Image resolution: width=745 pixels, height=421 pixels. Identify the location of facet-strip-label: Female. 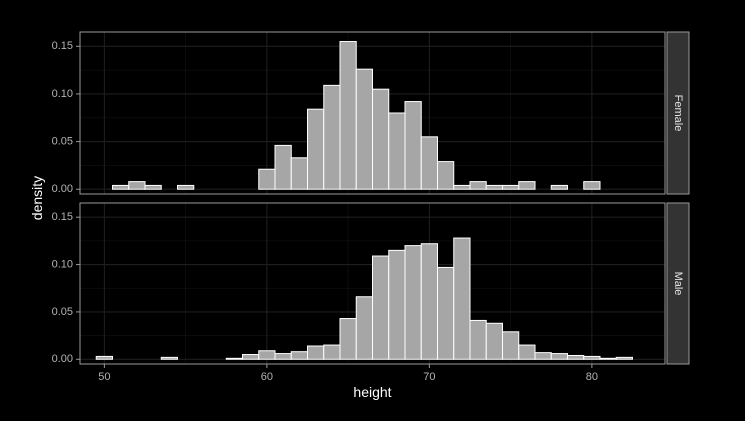
(678, 113).